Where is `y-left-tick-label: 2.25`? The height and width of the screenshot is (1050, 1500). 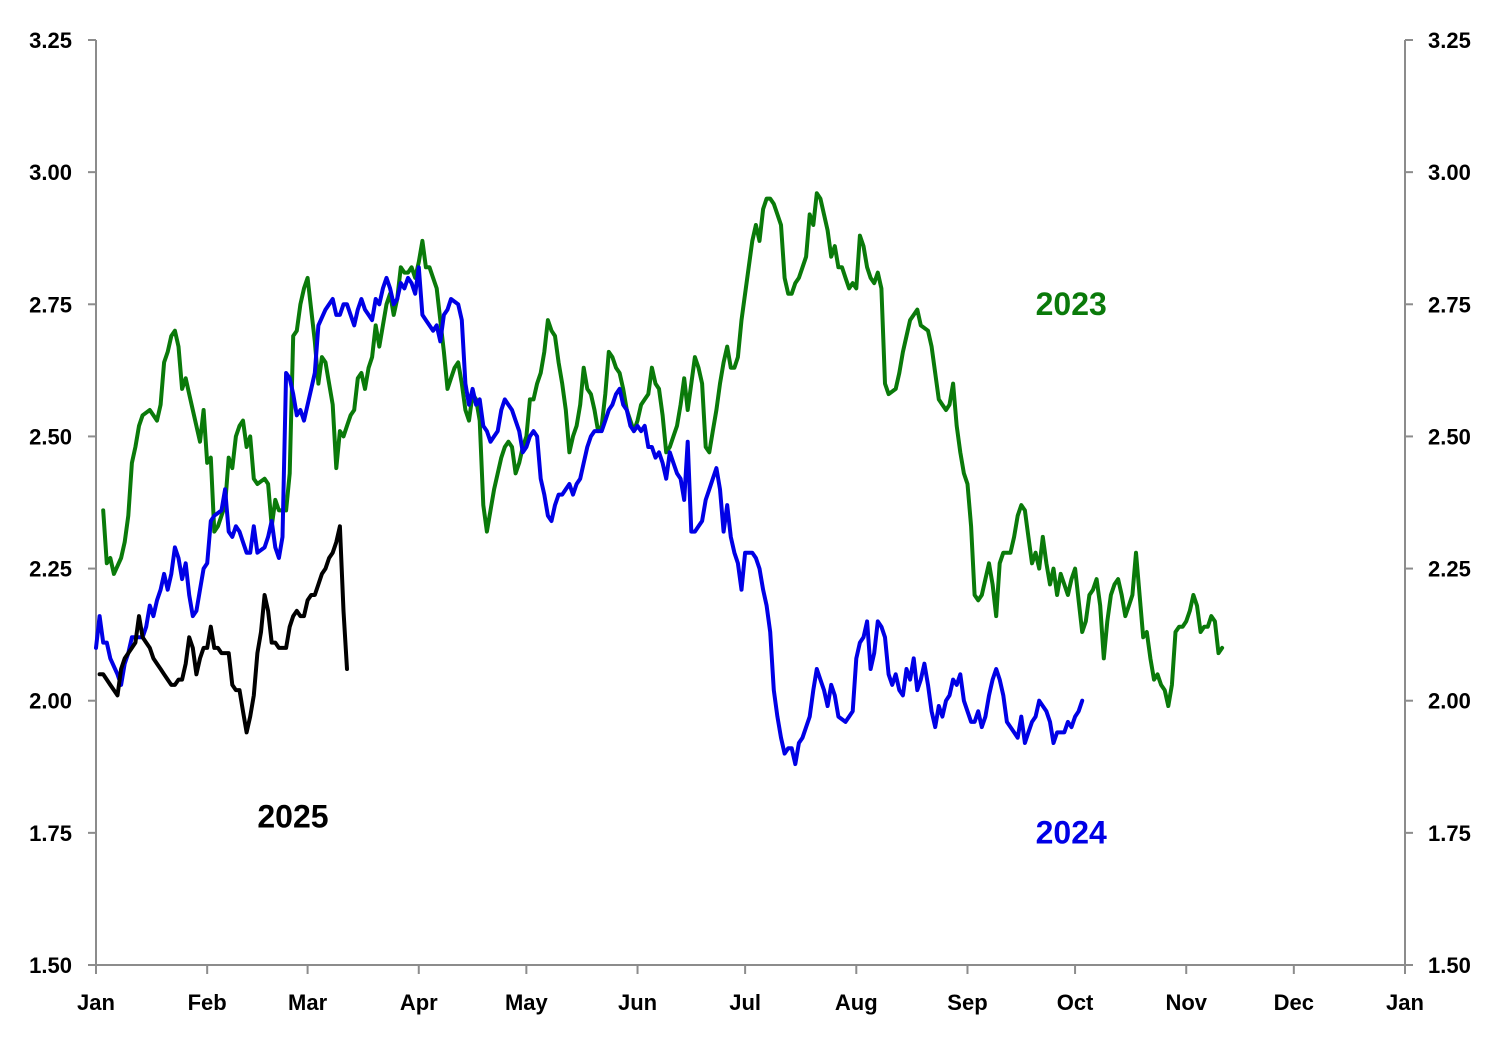
y-left-tick-label: 2.25 is located at coordinates (50, 569).